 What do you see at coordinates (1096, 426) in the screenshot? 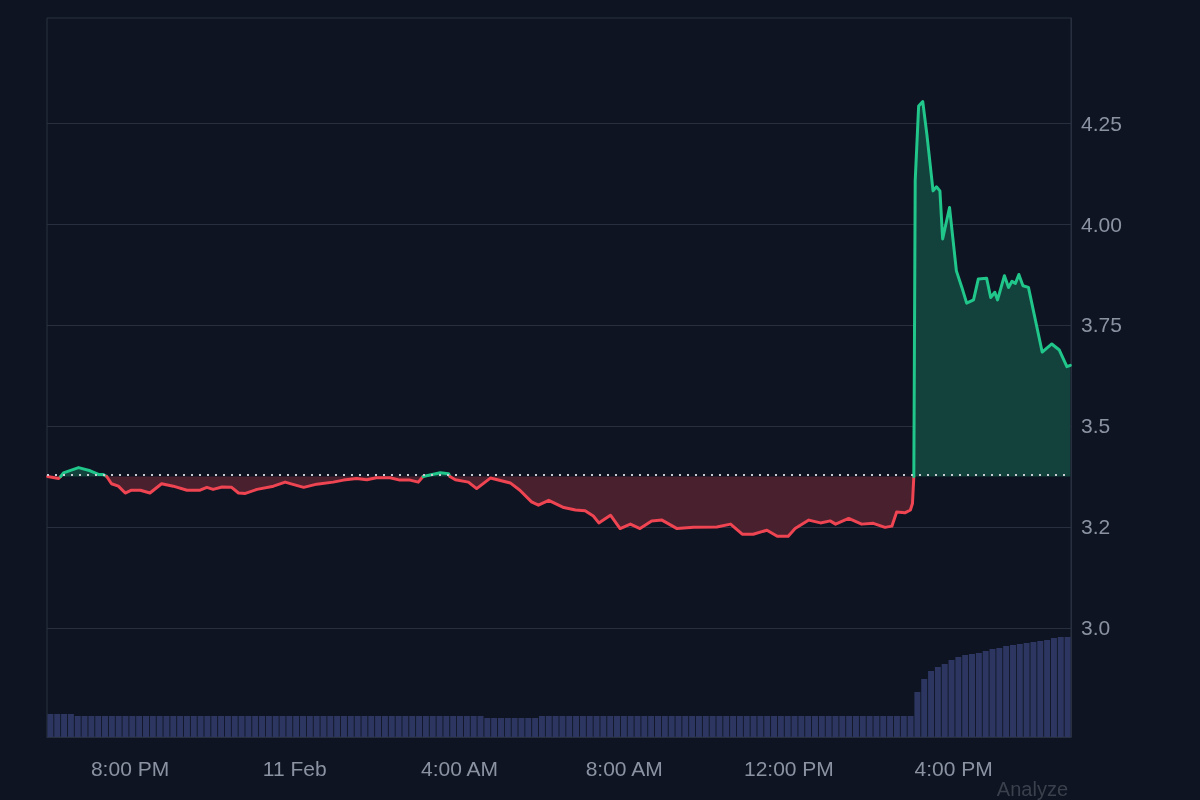
I see `y-tick-label: 3.5` at bounding box center [1096, 426].